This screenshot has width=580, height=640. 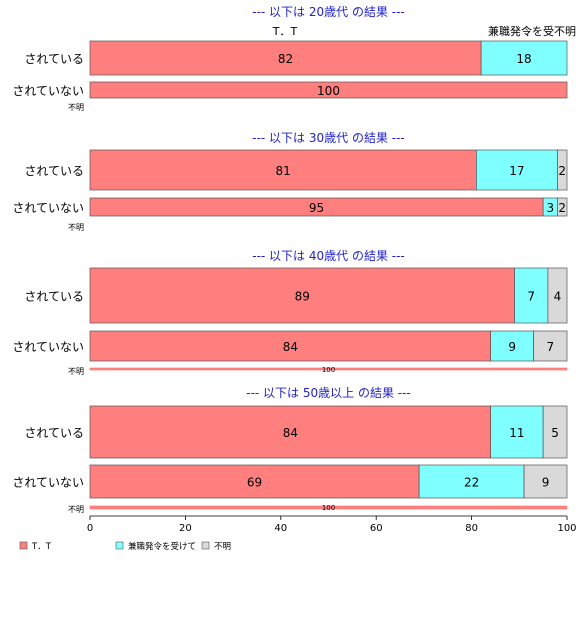 What do you see at coordinates (23, 545) in the screenshot?
I see `legend-swatch-T_T` at bounding box center [23, 545].